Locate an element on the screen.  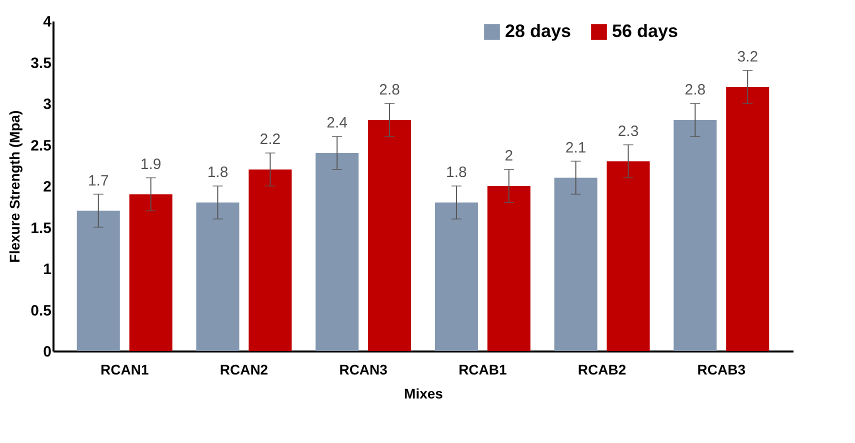
y-tick-label: 2 is located at coordinates (47, 187).